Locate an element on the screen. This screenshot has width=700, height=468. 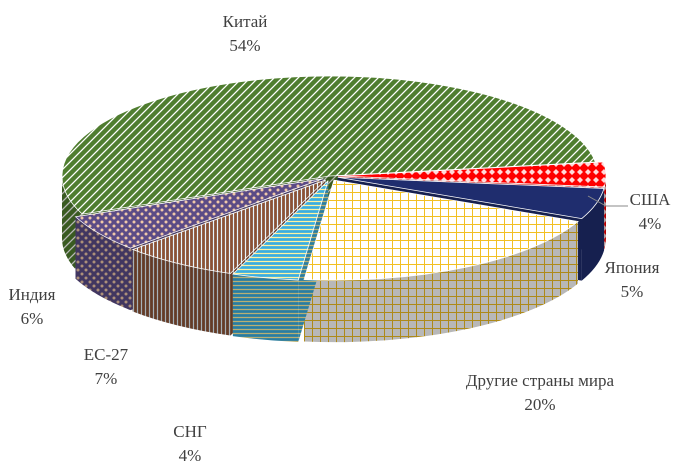
label-name: Китай is located at coordinates (245, 21).